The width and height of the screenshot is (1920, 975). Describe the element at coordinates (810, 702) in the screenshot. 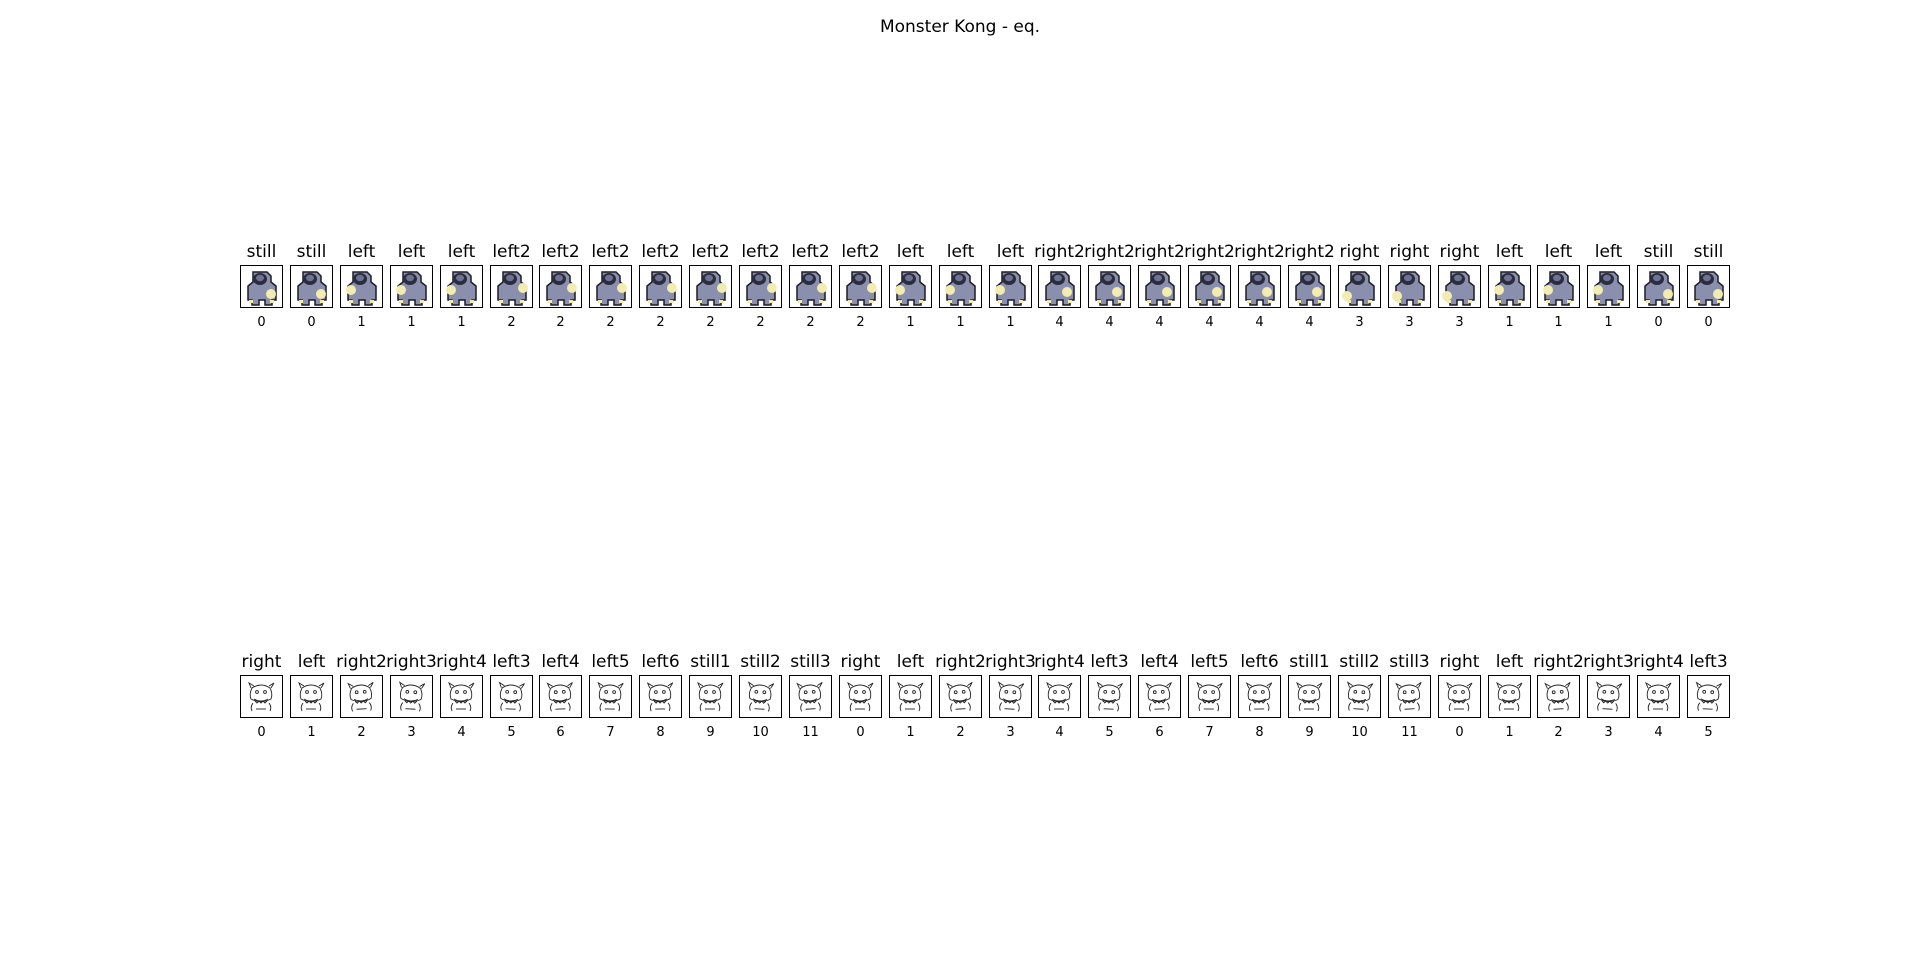

I see `frame-cell: still3 11` at that location.